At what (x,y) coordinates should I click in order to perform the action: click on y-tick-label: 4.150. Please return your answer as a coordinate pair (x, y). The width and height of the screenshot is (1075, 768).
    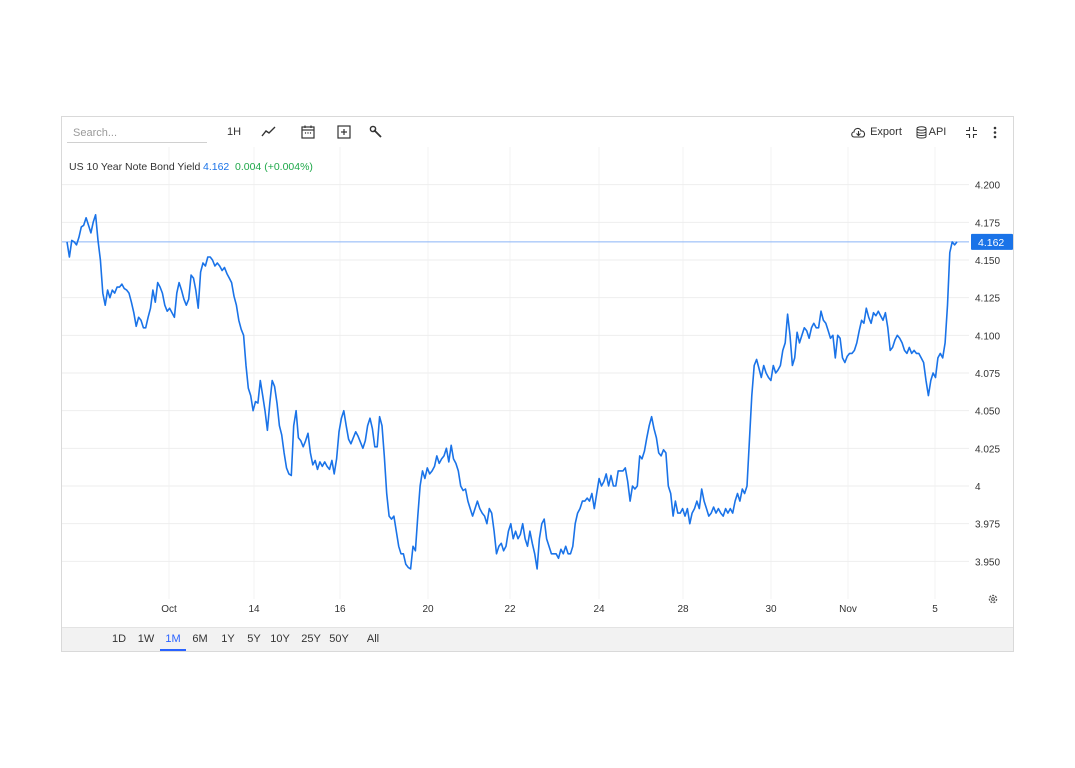
    Looking at the image, I should click on (987, 261).